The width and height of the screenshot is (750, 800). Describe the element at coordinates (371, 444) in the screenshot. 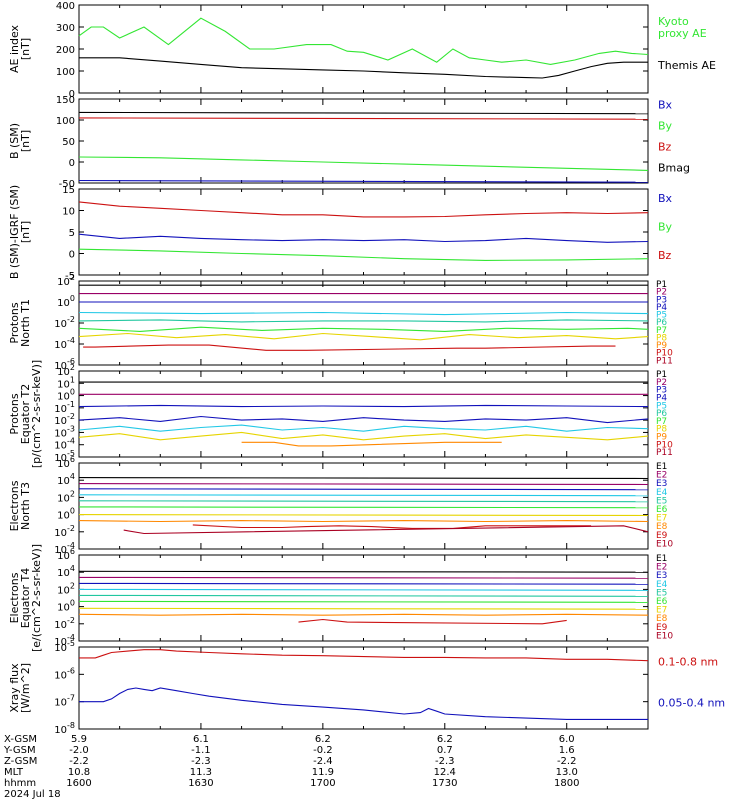

I see `series-p9` at that location.